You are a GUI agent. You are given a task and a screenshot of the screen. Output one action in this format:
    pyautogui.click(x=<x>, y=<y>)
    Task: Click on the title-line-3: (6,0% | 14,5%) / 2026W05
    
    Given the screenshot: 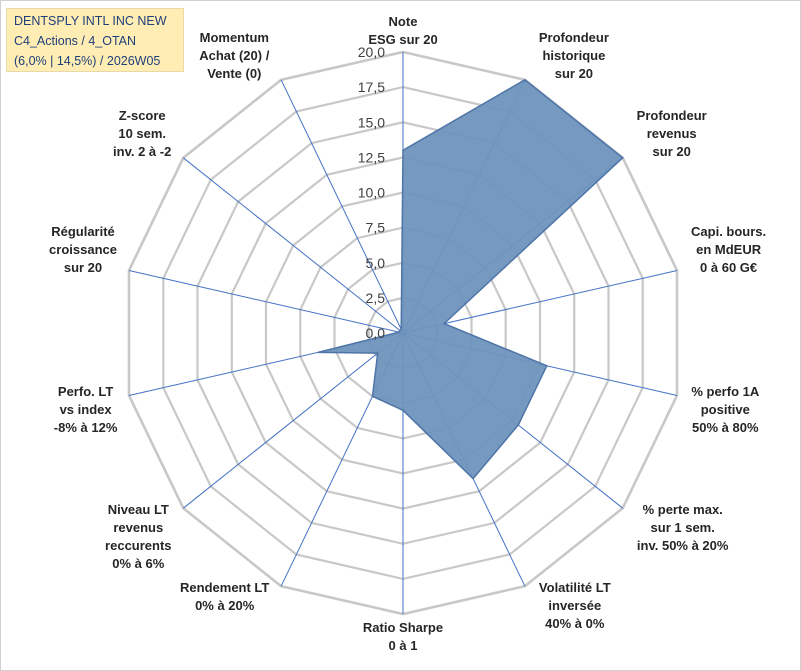 What is the action you would take?
    pyautogui.click(x=87, y=61)
    